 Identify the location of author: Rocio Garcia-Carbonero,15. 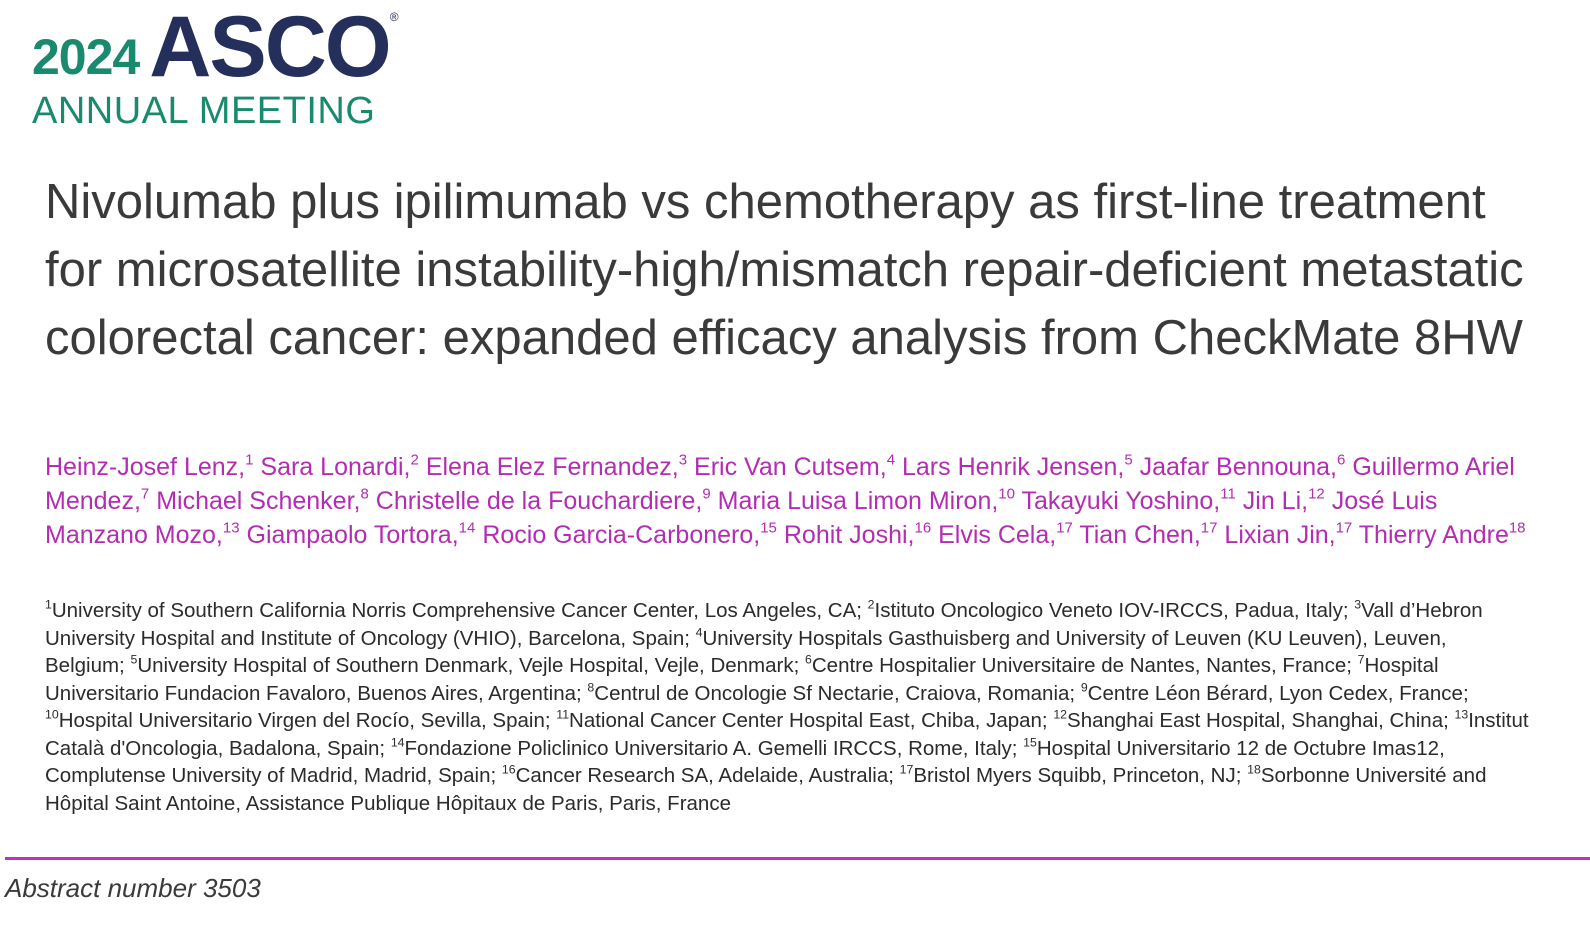
(629, 535).